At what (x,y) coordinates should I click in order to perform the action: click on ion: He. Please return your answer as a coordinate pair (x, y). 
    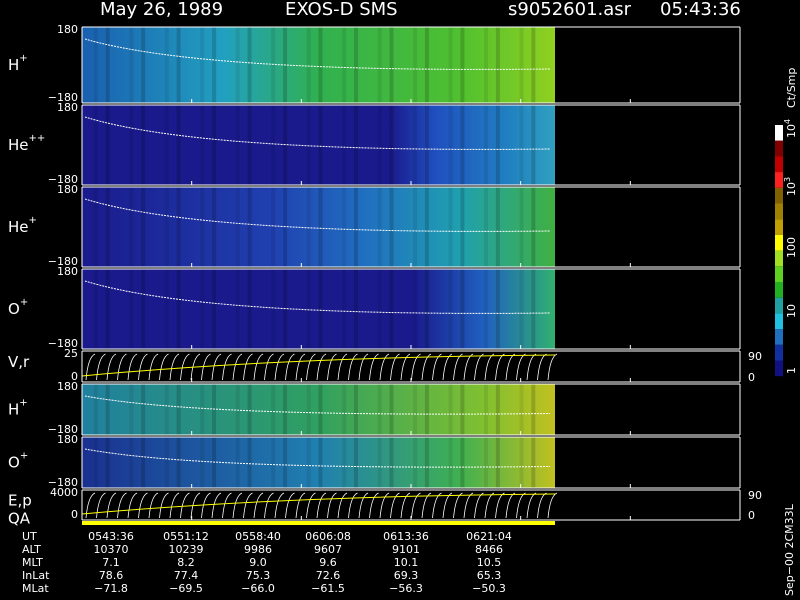
    Looking at the image, I should click on (18, 145).